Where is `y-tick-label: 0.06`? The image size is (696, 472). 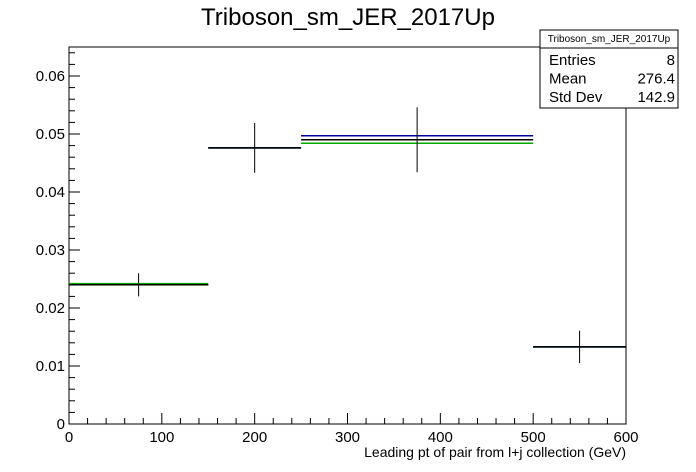
y-tick-label: 0.06 is located at coordinates (50, 76).